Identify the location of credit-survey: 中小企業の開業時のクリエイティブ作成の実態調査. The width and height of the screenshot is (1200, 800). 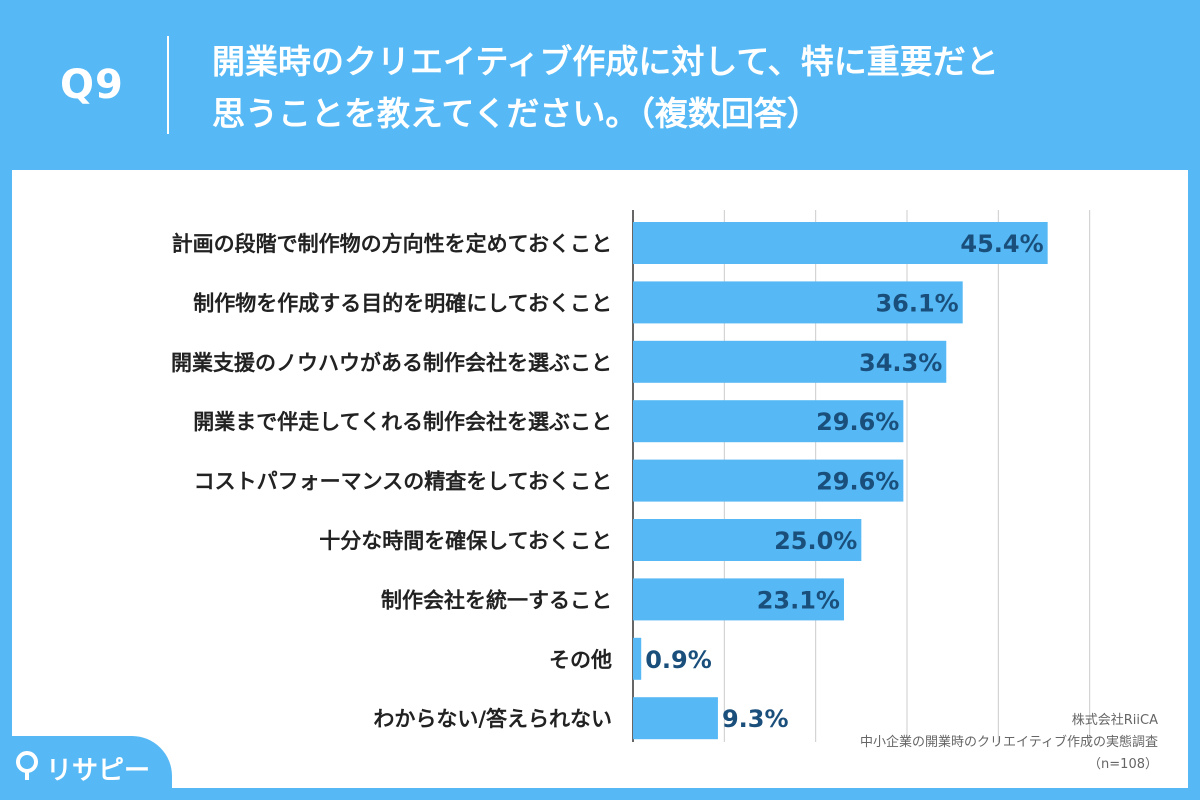
(1009, 742).